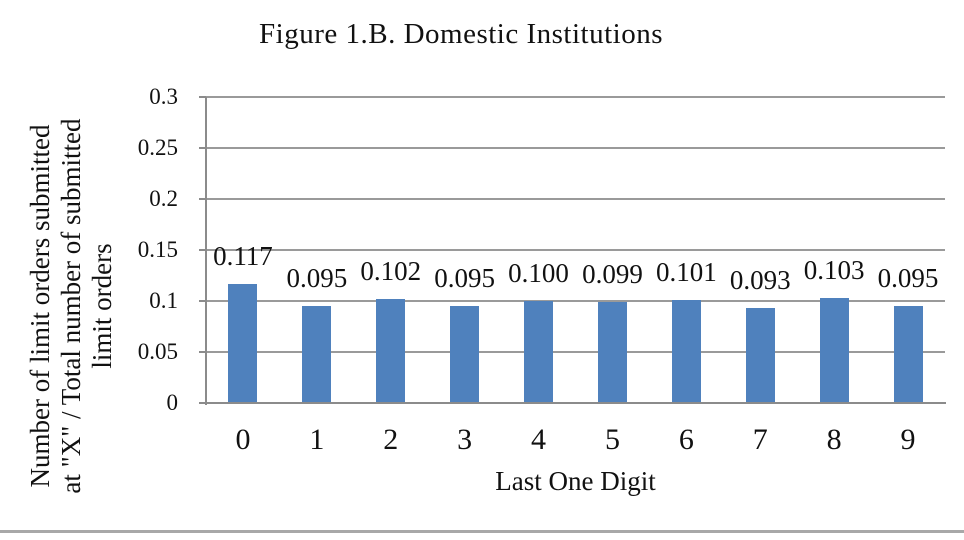 This screenshot has width=964, height=540. What do you see at coordinates (163, 300) in the screenshot?
I see `y-tick-label: 0.1` at bounding box center [163, 300].